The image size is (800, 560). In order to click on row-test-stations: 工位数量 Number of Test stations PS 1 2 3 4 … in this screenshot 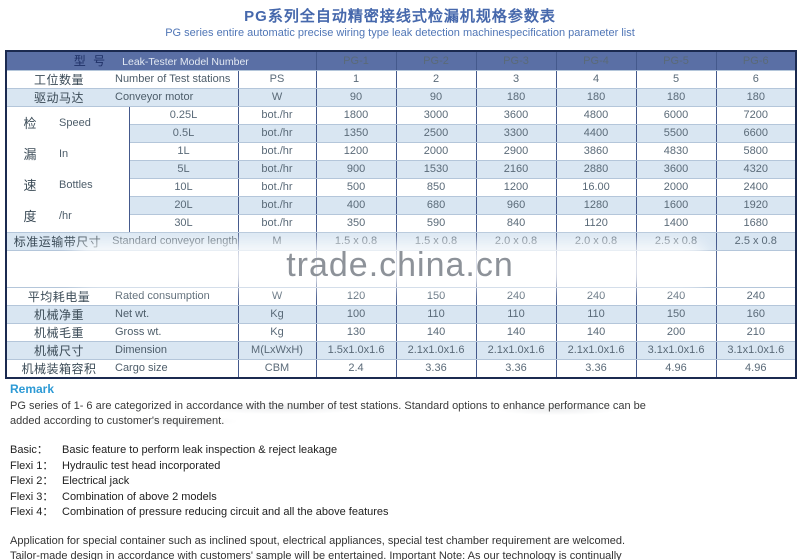, I will do `click(401, 79)`.